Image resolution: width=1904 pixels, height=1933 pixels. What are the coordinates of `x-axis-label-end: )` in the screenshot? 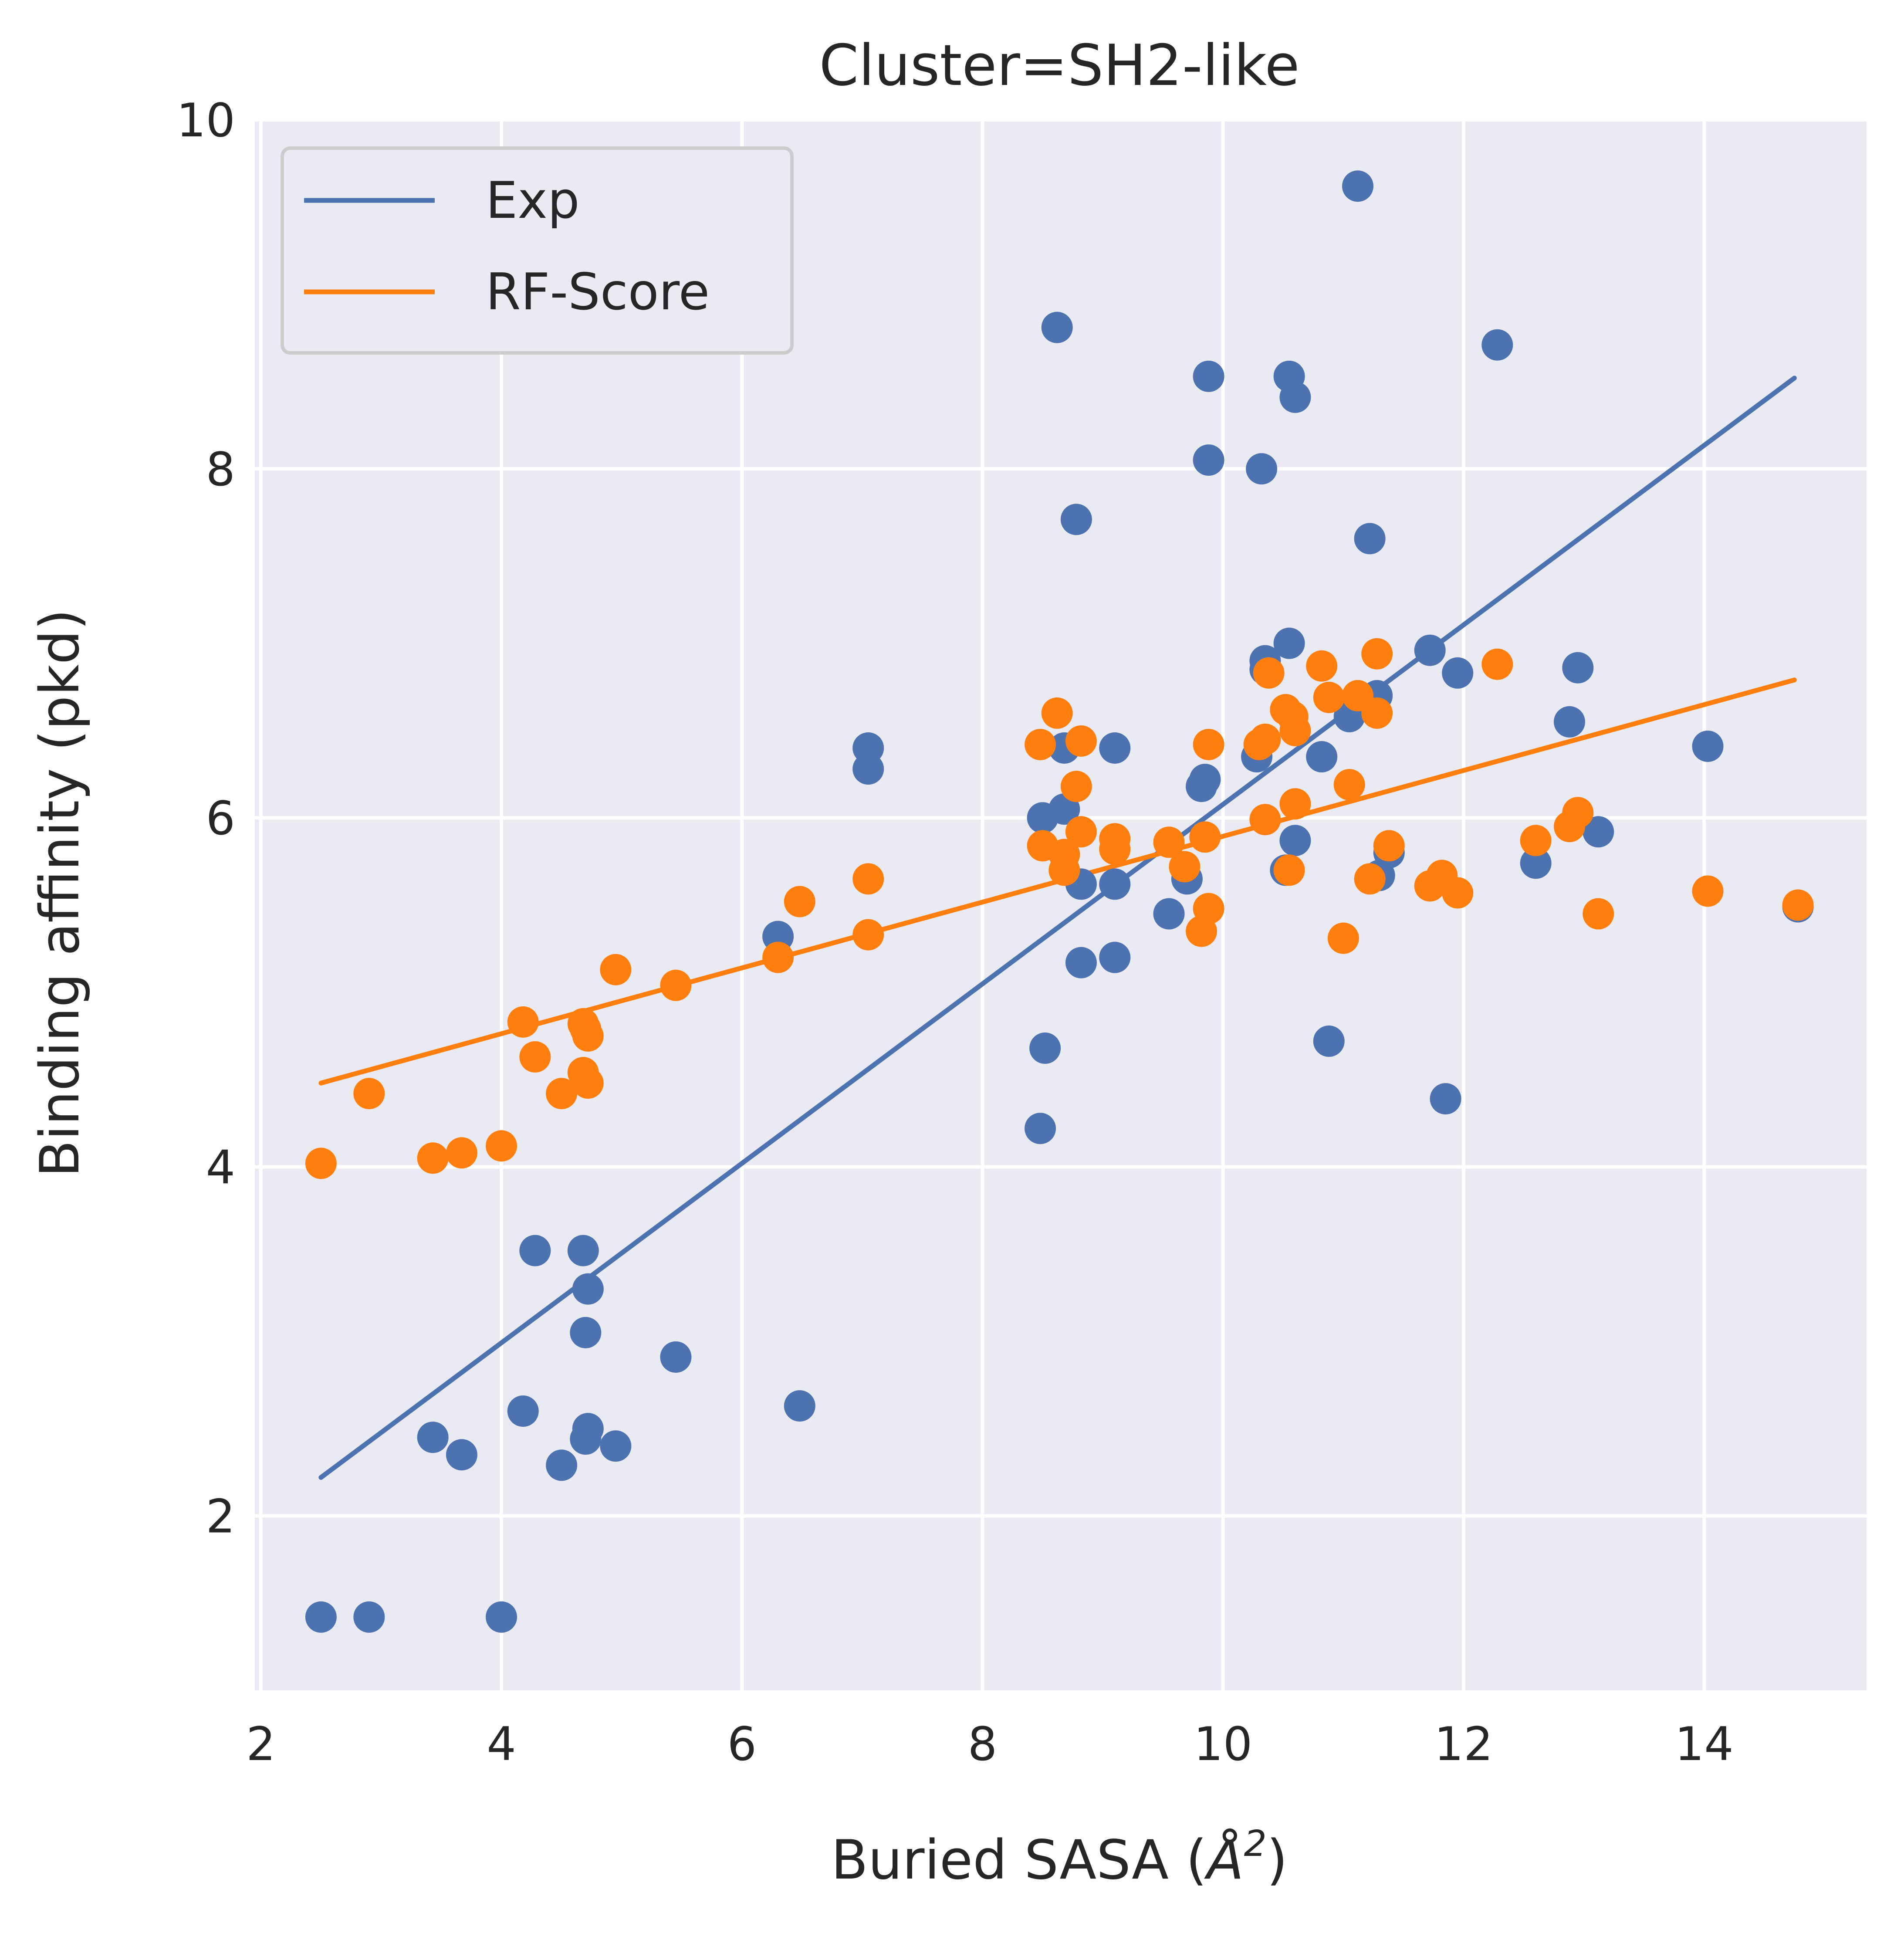 It's located at (1277, 1860).